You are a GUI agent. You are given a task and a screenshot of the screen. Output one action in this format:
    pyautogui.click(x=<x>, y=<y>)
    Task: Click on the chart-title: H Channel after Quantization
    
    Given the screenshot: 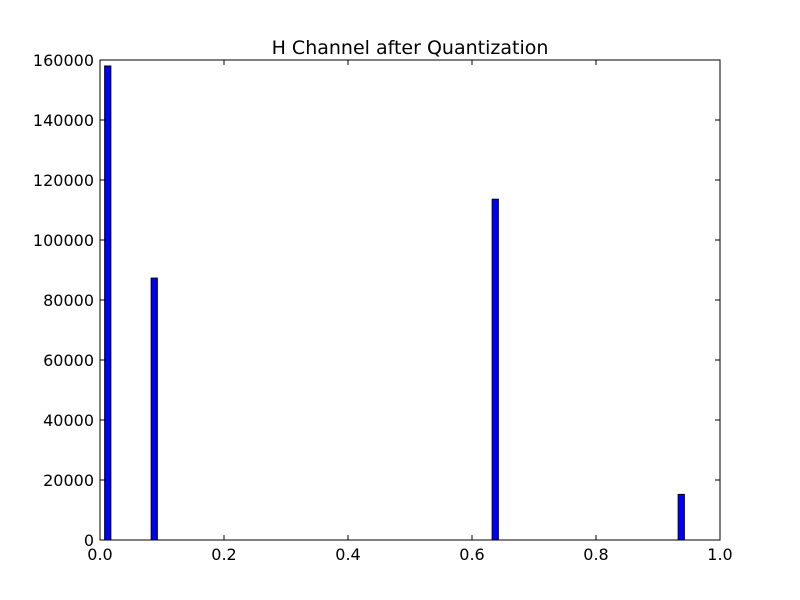 What is the action you would take?
    pyautogui.click(x=410, y=48)
    